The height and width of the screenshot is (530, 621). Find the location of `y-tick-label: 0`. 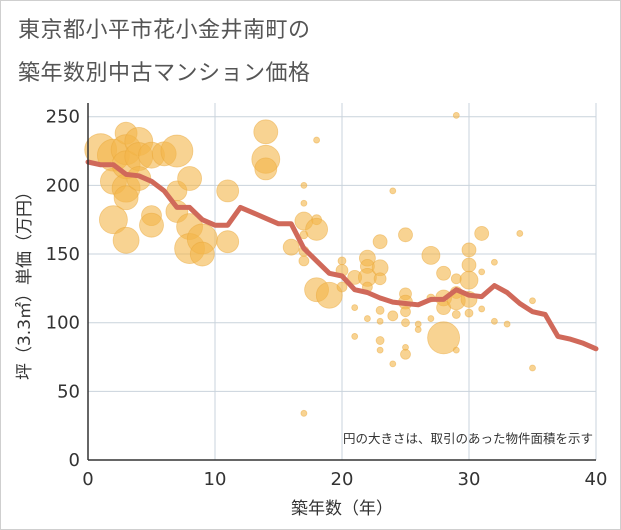

y-tick-label: 0 is located at coordinates (74, 460).